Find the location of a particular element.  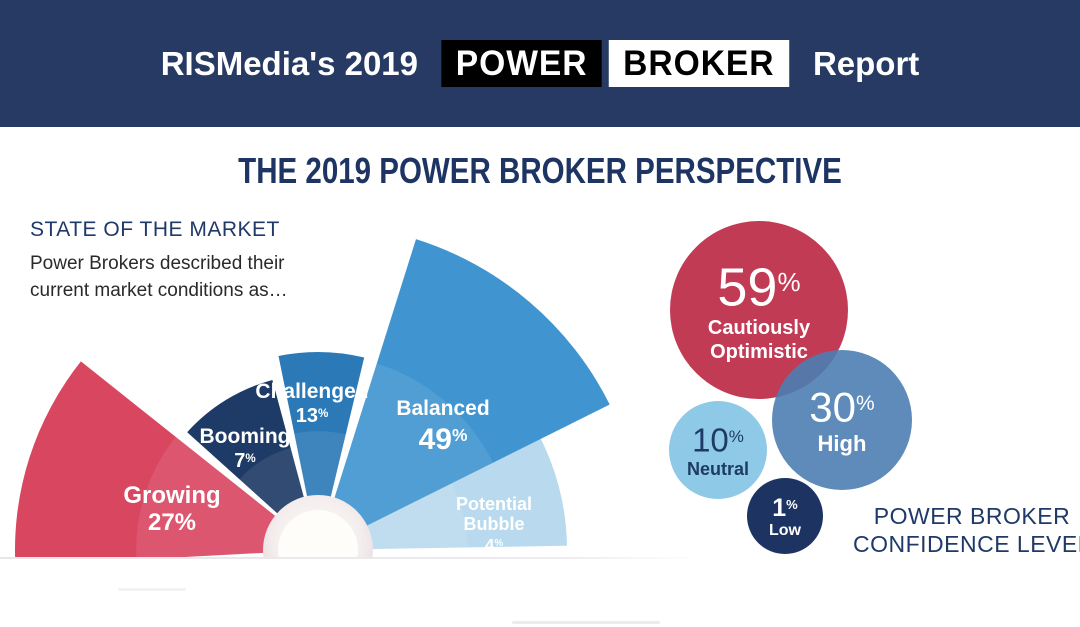

fan-label-booming-value: 7% is located at coordinates (245, 461).